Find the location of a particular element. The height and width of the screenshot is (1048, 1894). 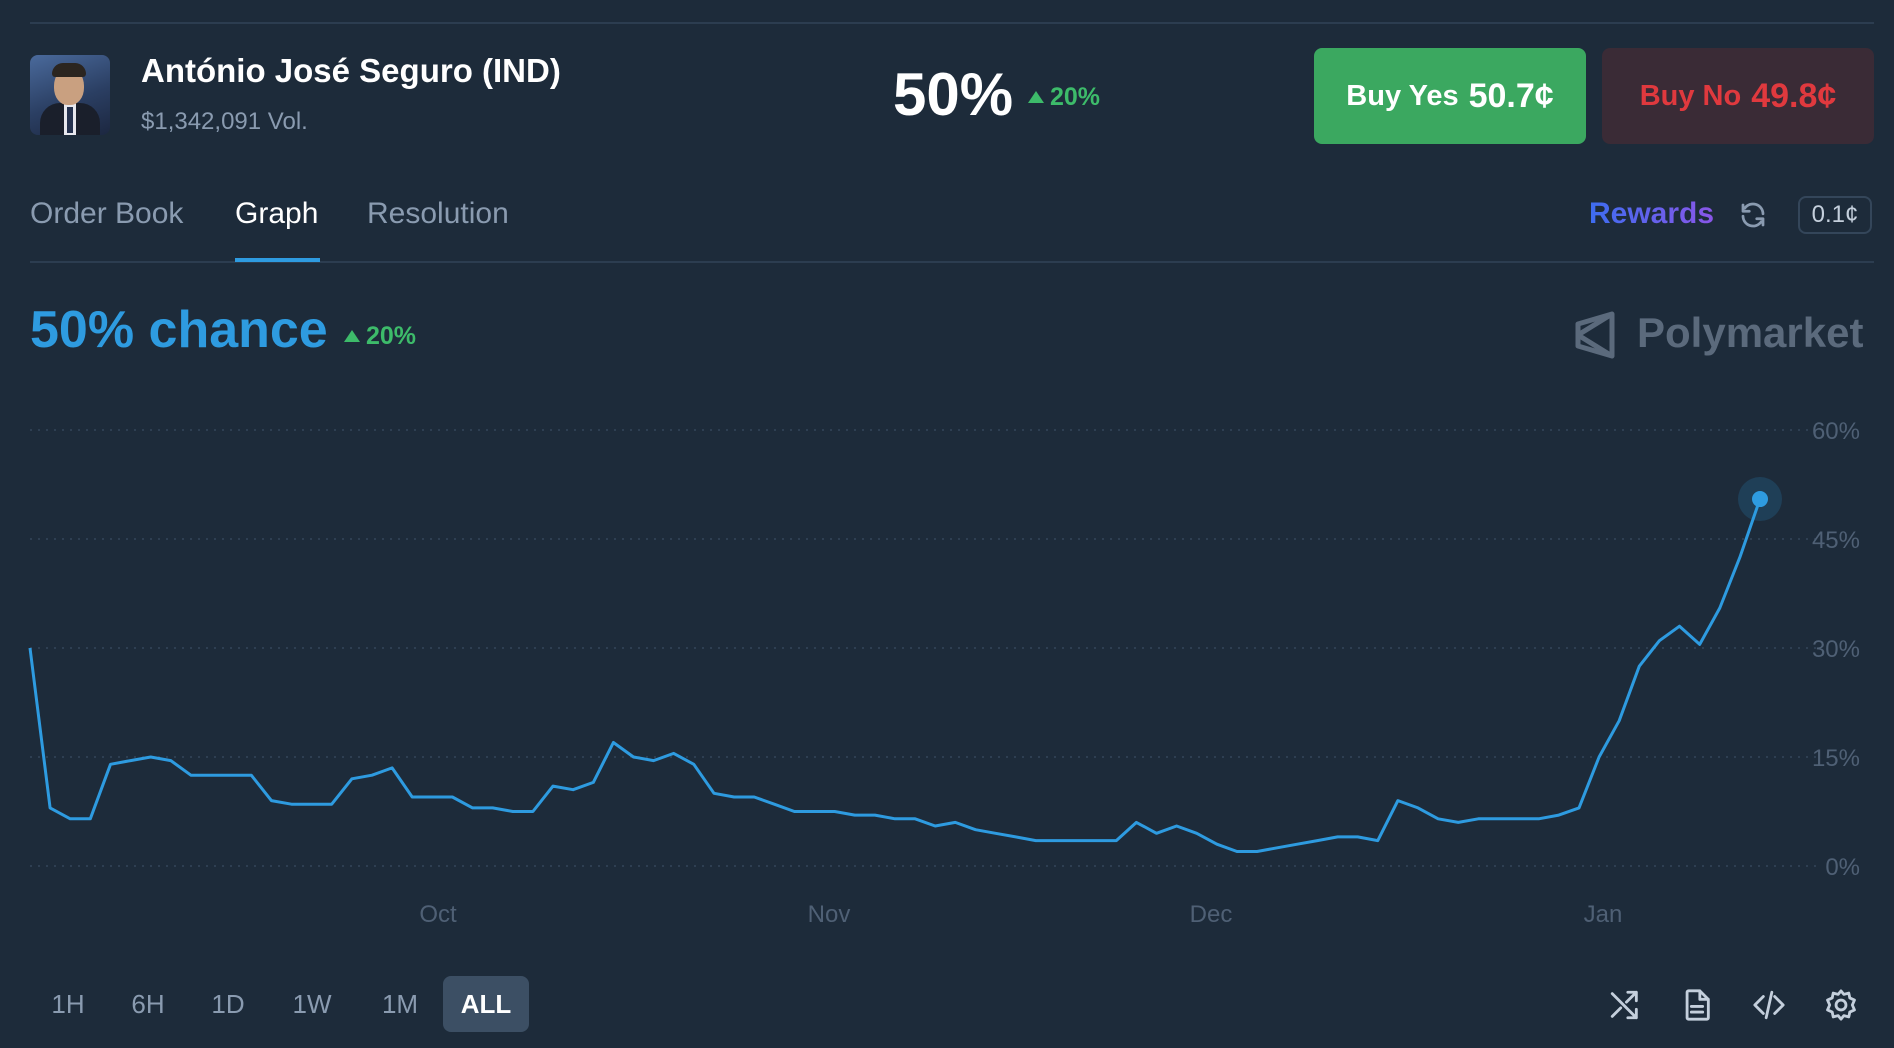

y-tick-label: 30% is located at coordinates (1836, 649).